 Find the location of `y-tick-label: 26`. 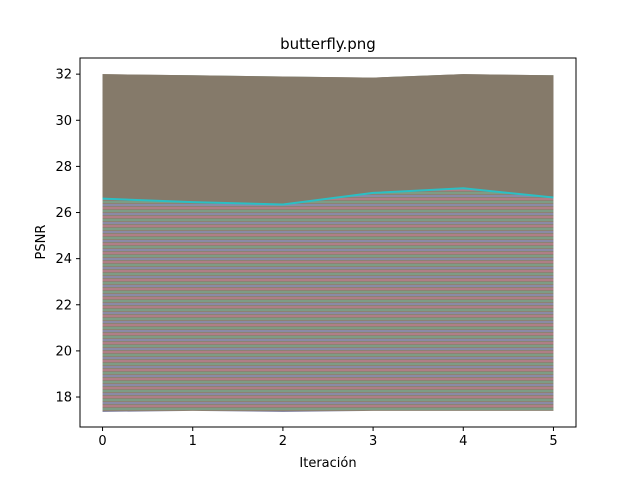

y-tick-label: 26 is located at coordinates (63, 213).